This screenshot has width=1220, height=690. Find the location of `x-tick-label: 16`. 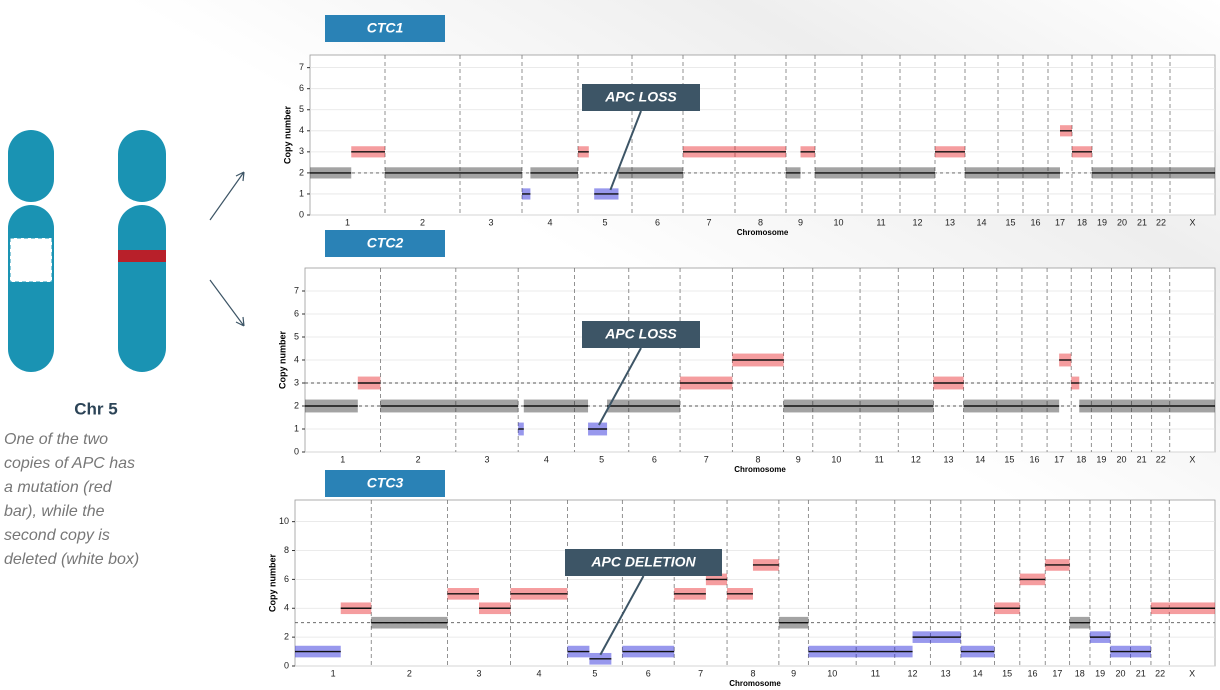

x-tick-label: 16 is located at coordinates (1035, 459).